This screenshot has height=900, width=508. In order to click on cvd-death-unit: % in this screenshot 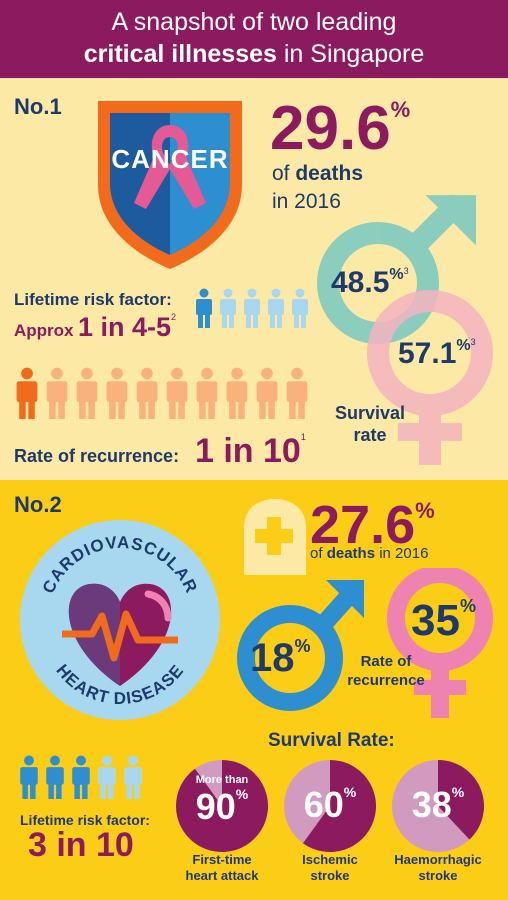, I will do `click(425, 510)`.